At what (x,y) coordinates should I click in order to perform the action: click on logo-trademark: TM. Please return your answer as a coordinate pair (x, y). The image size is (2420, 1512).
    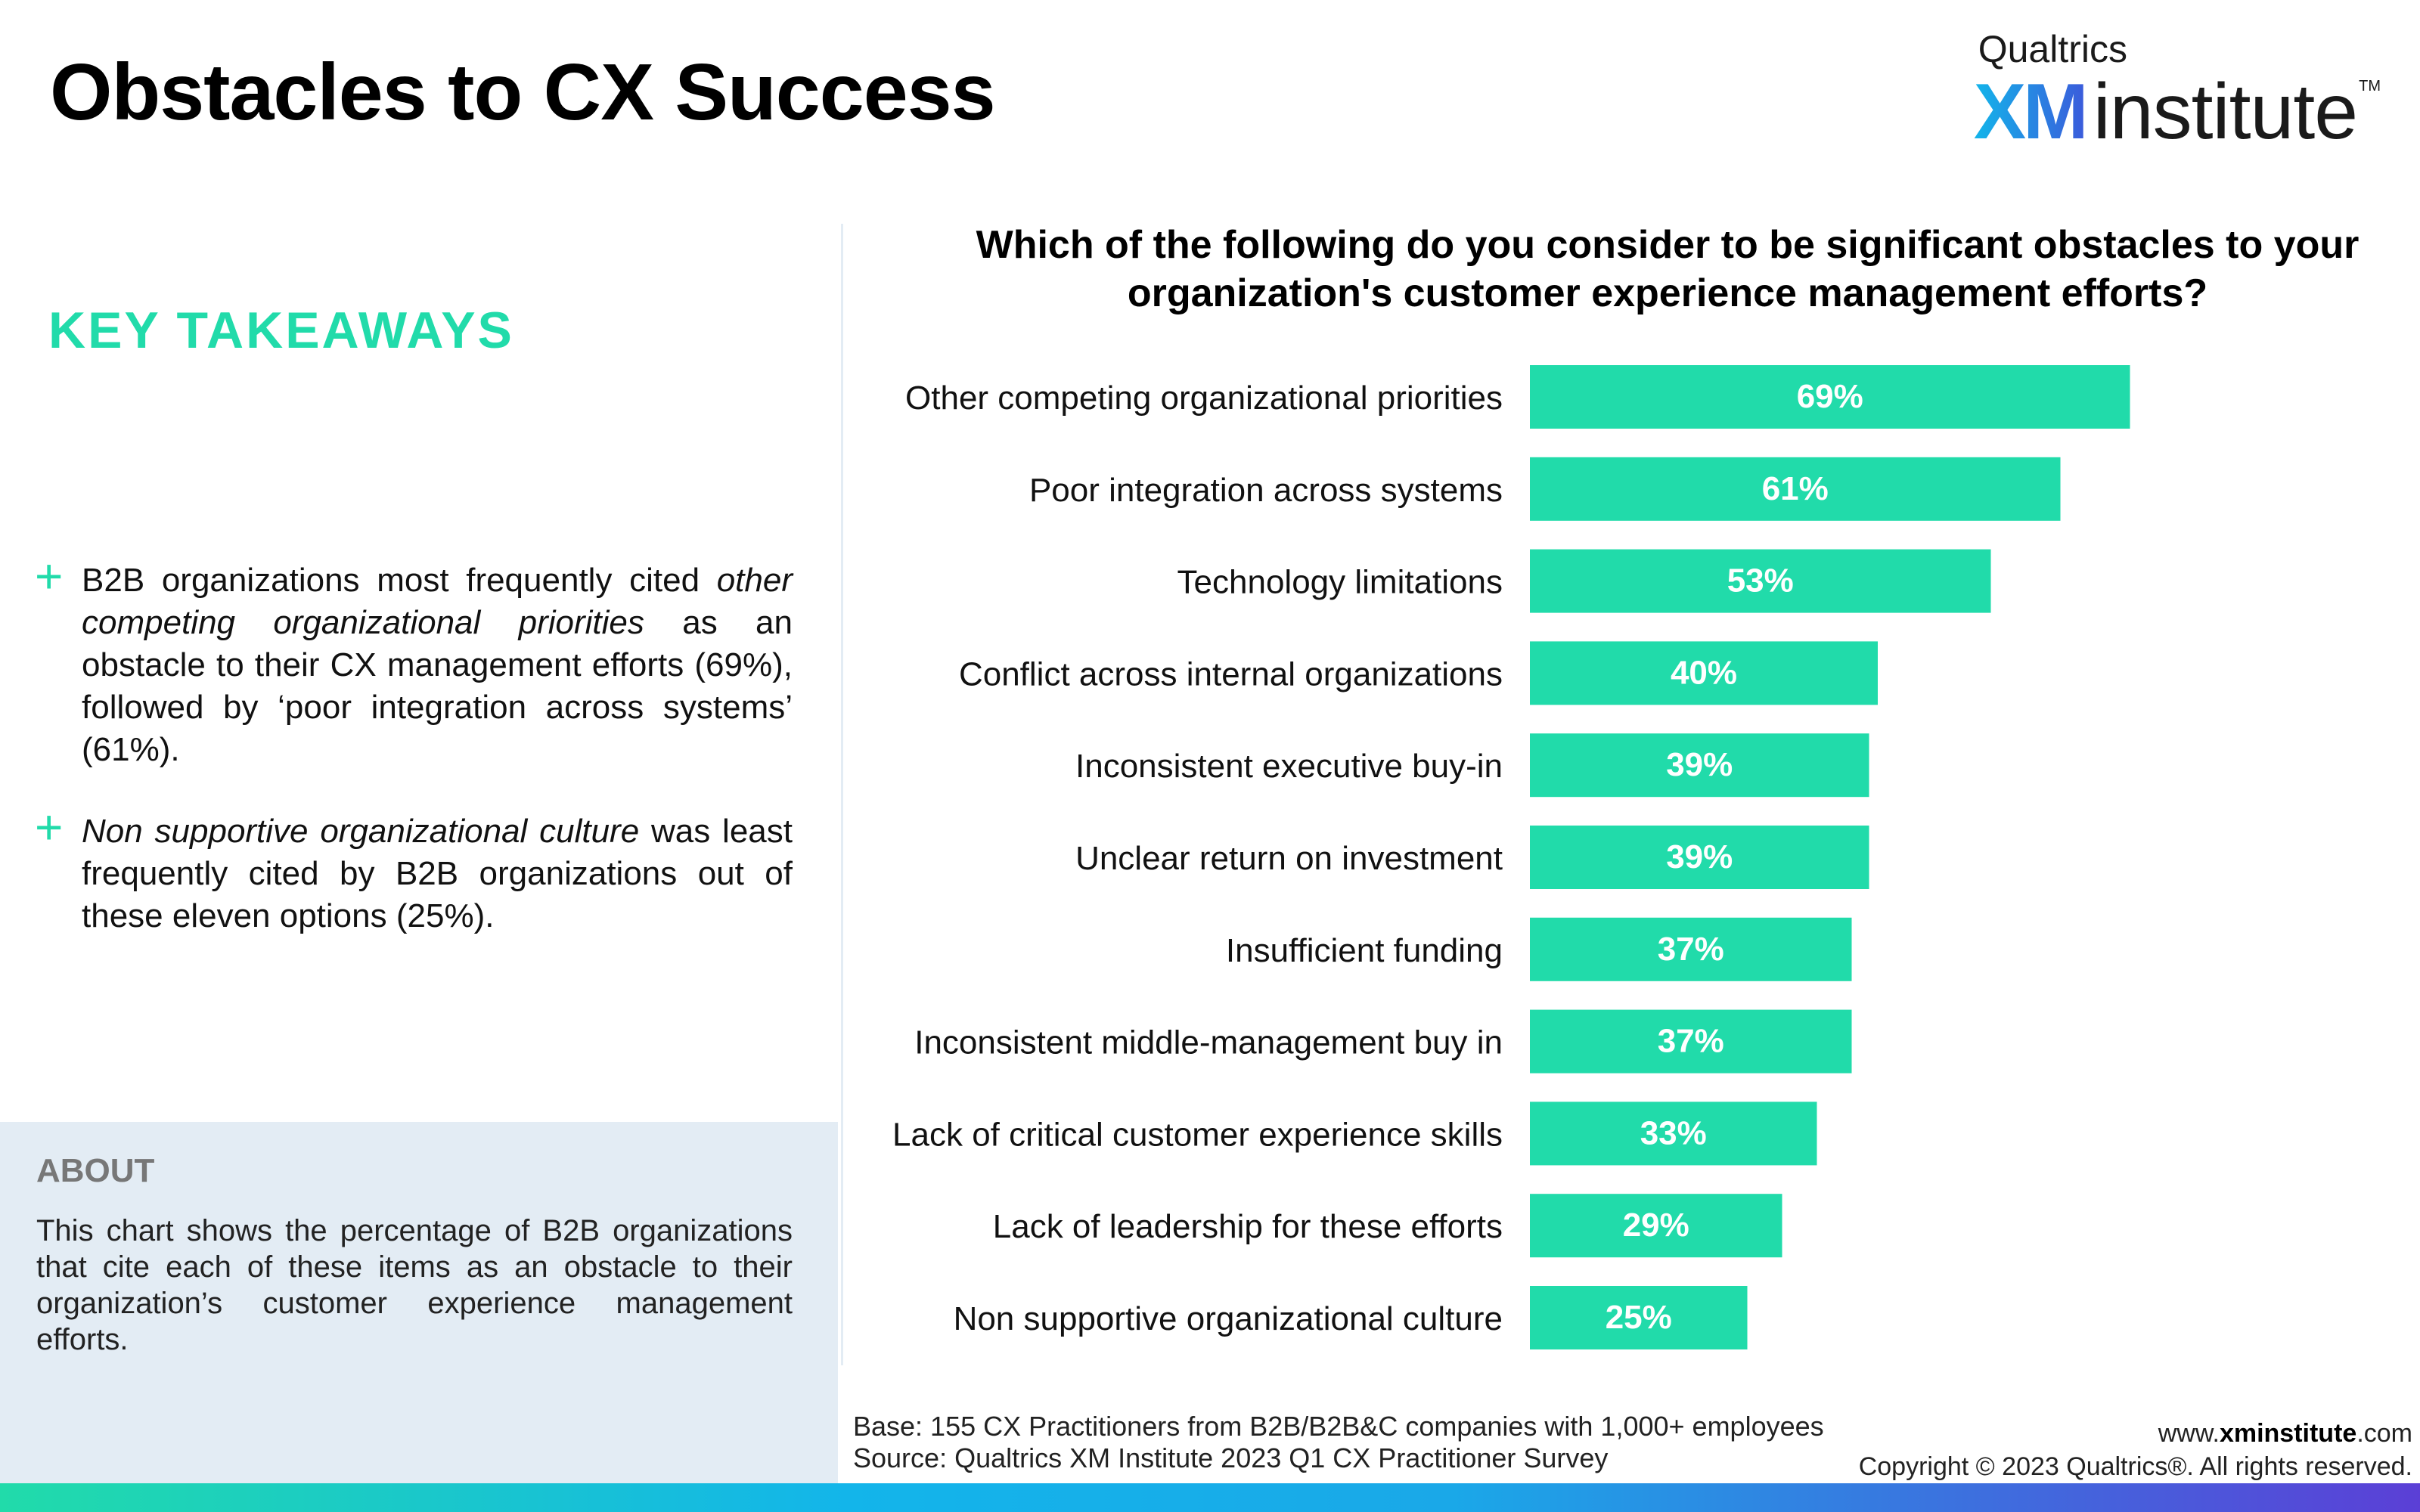
    Looking at the image, I should click on (2370, 86).